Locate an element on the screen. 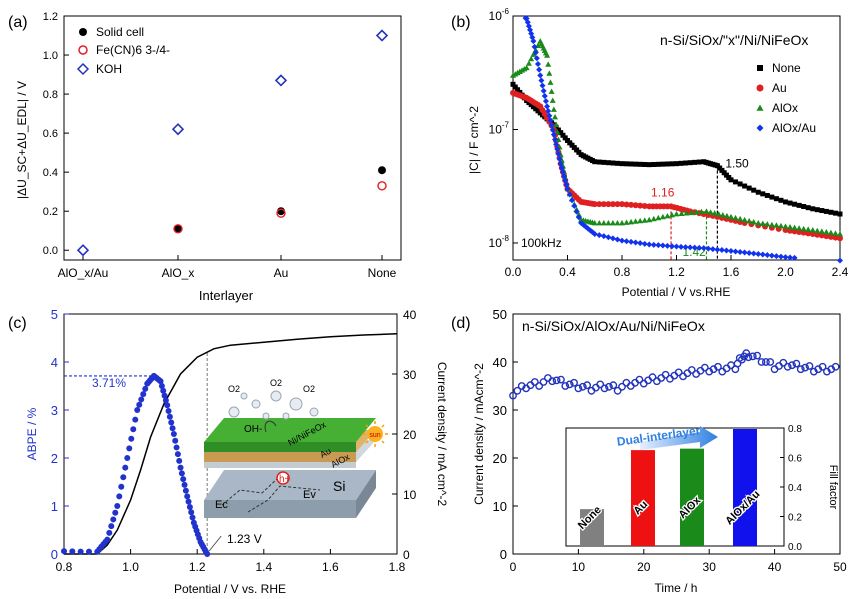 The height and width of the screenshot is (599, 853). onset-label: 1.23 V is located at coordinates (244, 539).